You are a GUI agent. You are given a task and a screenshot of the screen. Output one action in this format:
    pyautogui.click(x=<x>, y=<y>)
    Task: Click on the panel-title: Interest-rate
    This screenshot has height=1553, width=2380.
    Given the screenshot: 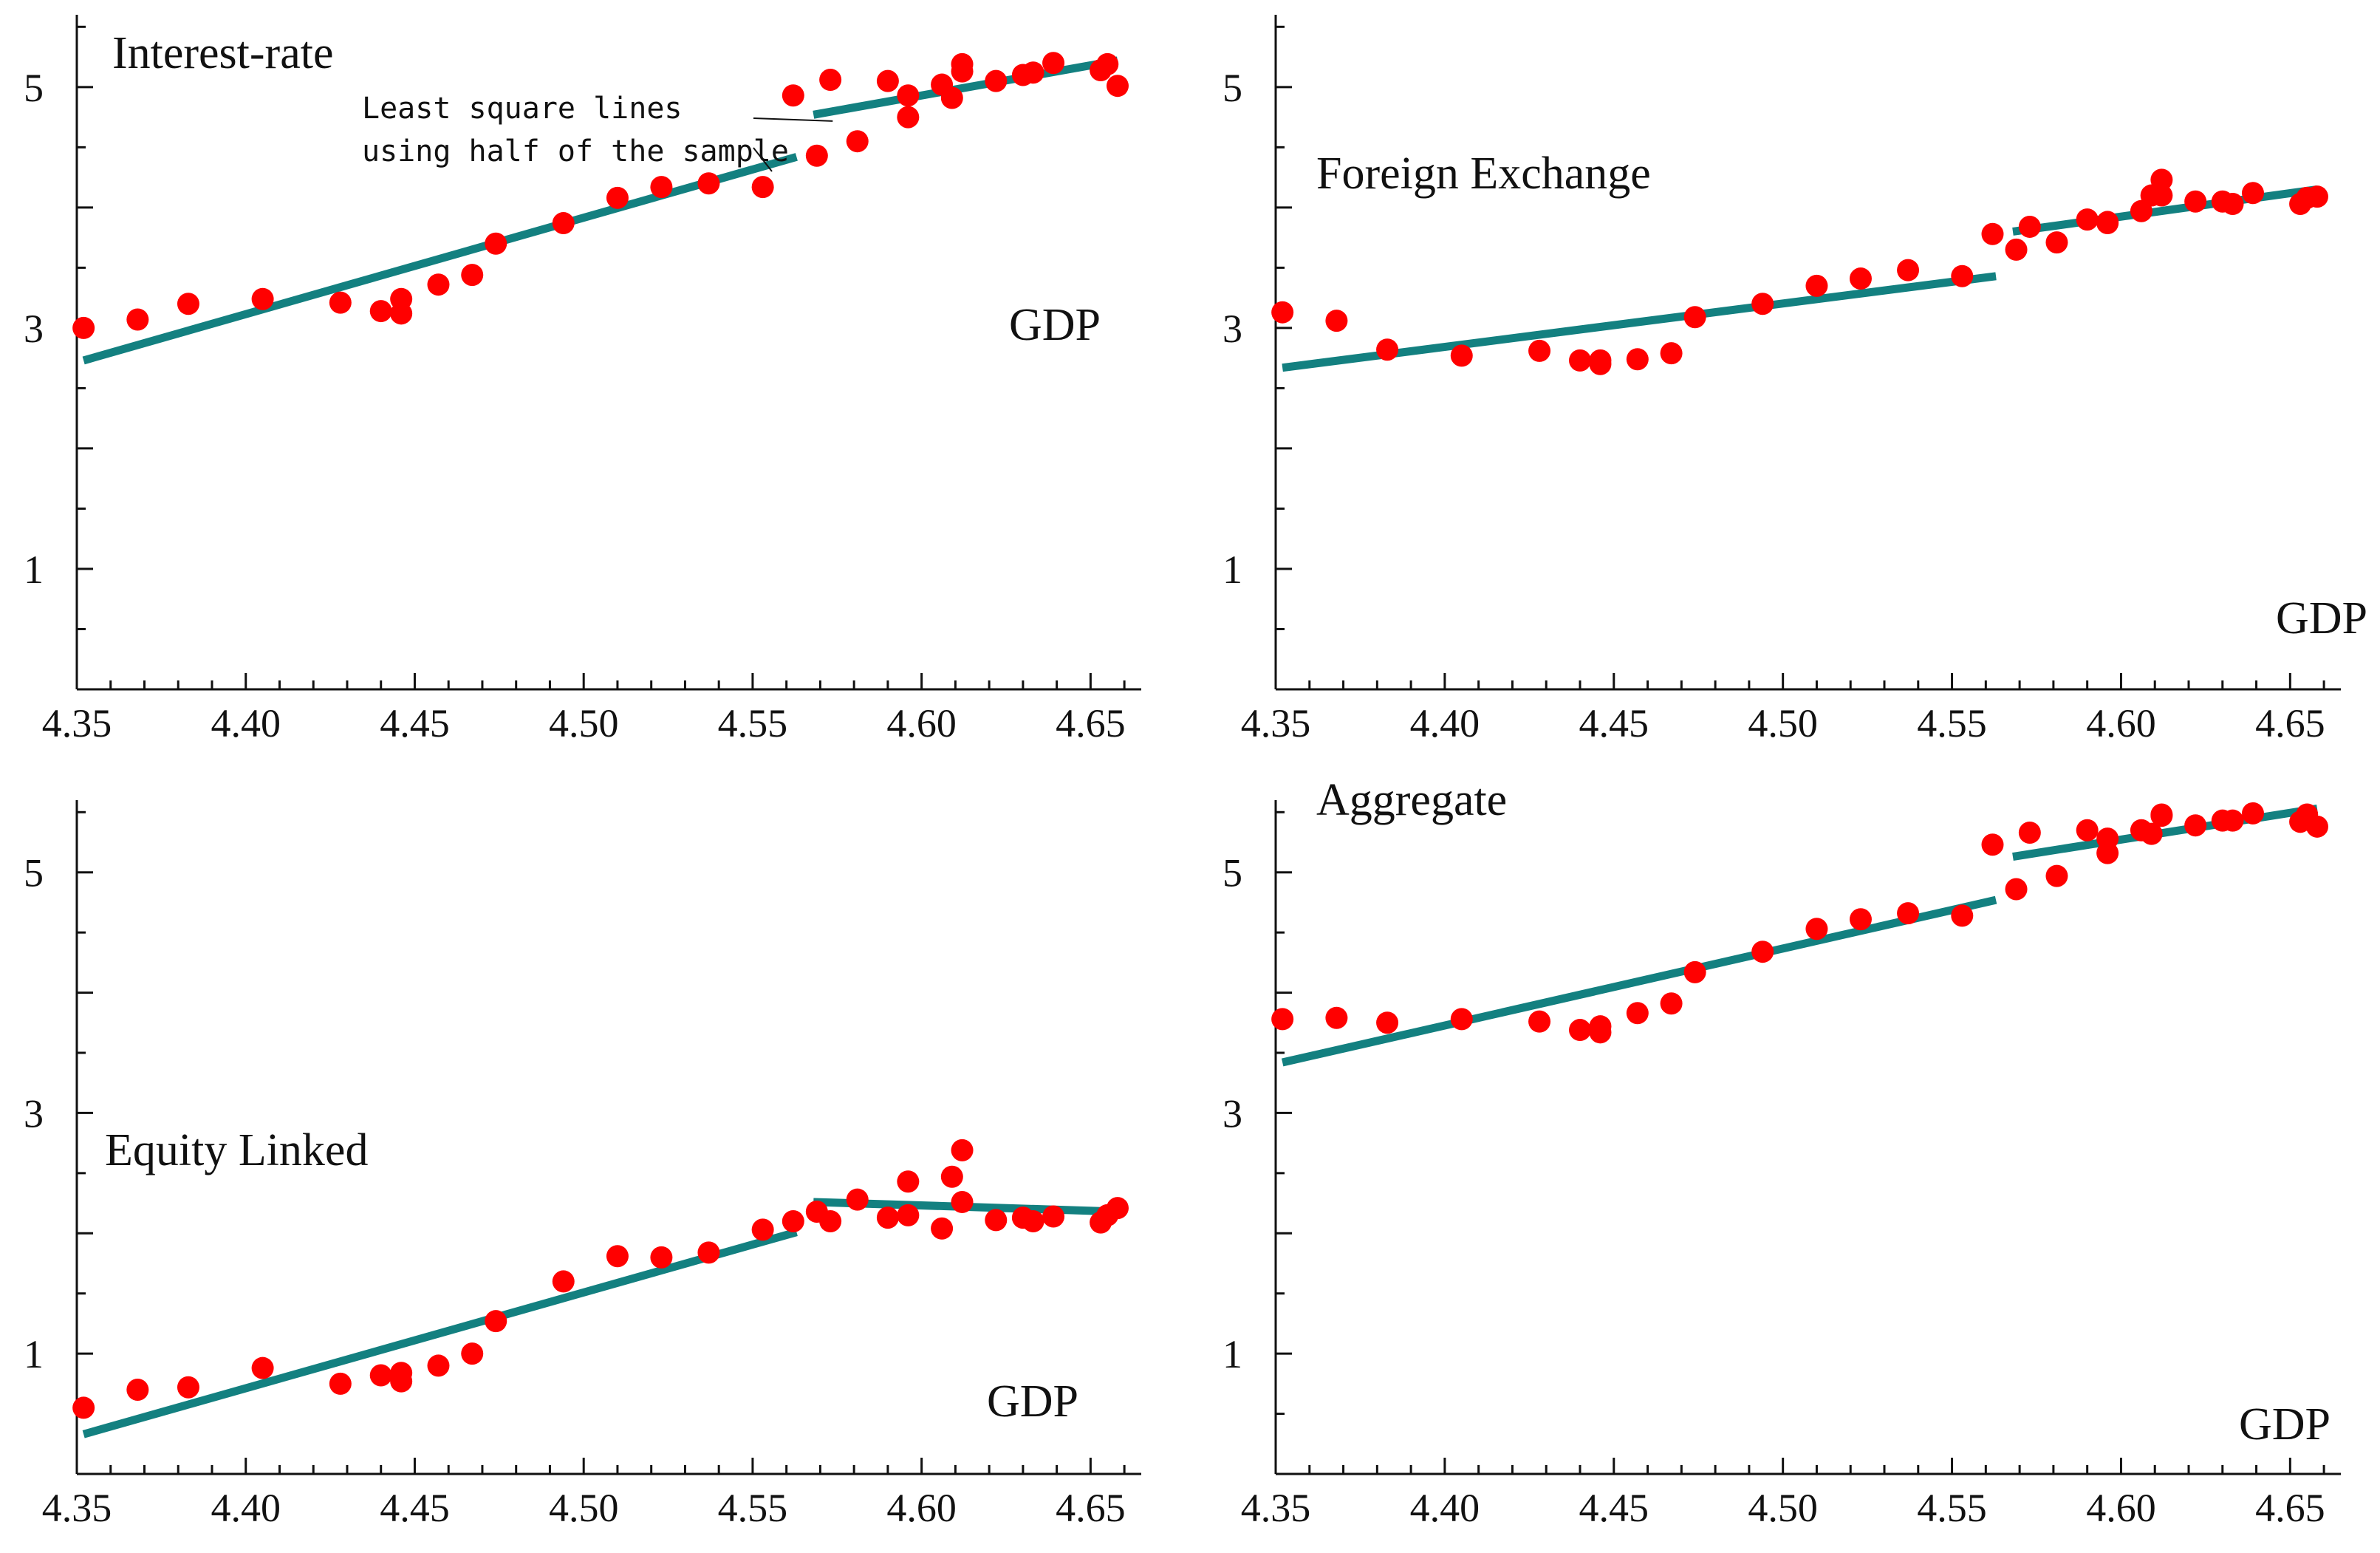 What is the action you would take?
    pyautogui.click(x=222, y=53)
    